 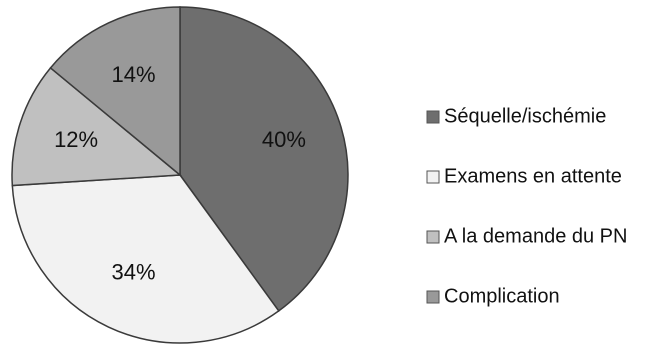 I want to click on pie-slice-label-0: 40%, so click(x=284, y=139).